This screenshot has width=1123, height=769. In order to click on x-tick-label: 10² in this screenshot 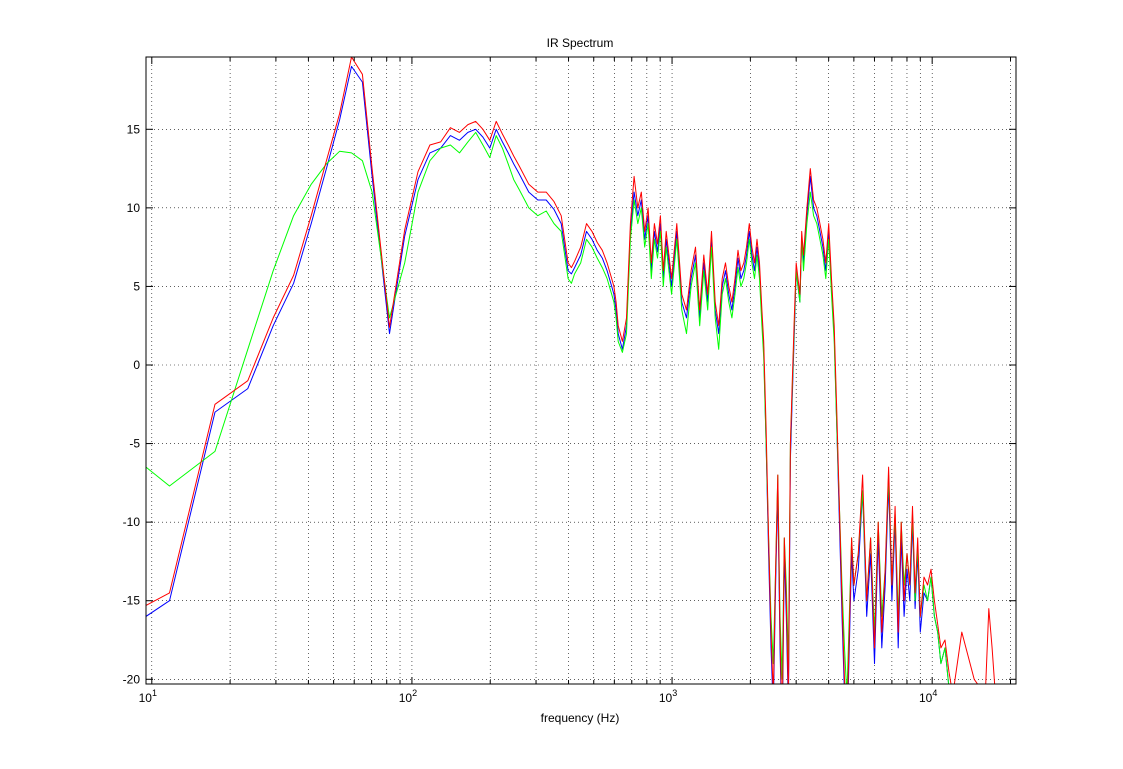, I will do `click(408, 696)`.